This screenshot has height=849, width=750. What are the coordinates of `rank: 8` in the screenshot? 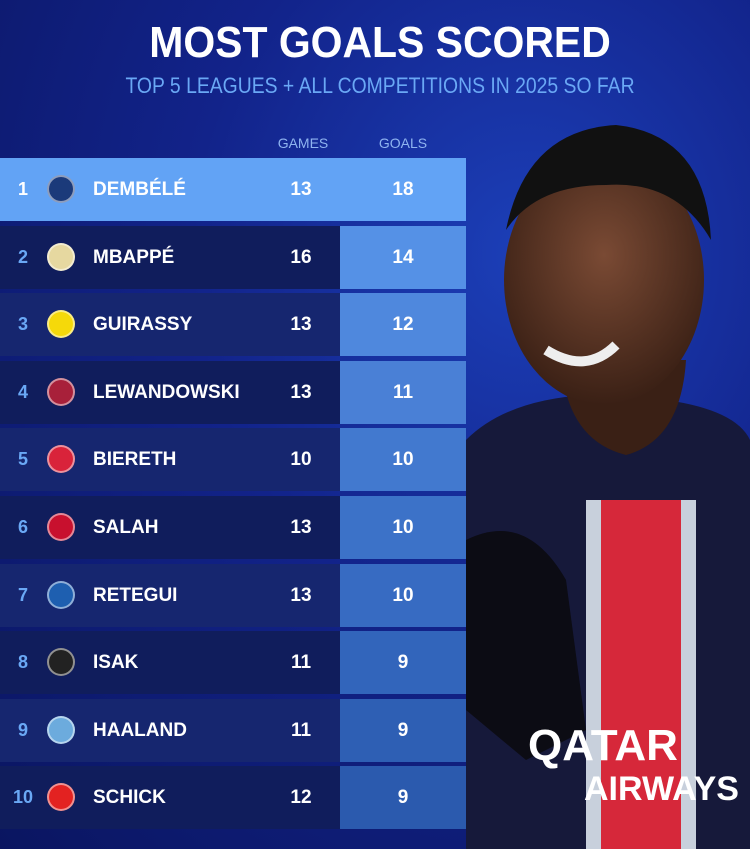 It's located at (22, 662).